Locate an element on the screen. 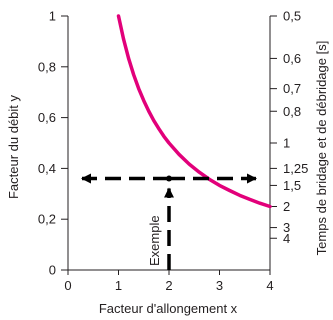  right-tick-label: 1,25 is located at coordinates (295, 168).